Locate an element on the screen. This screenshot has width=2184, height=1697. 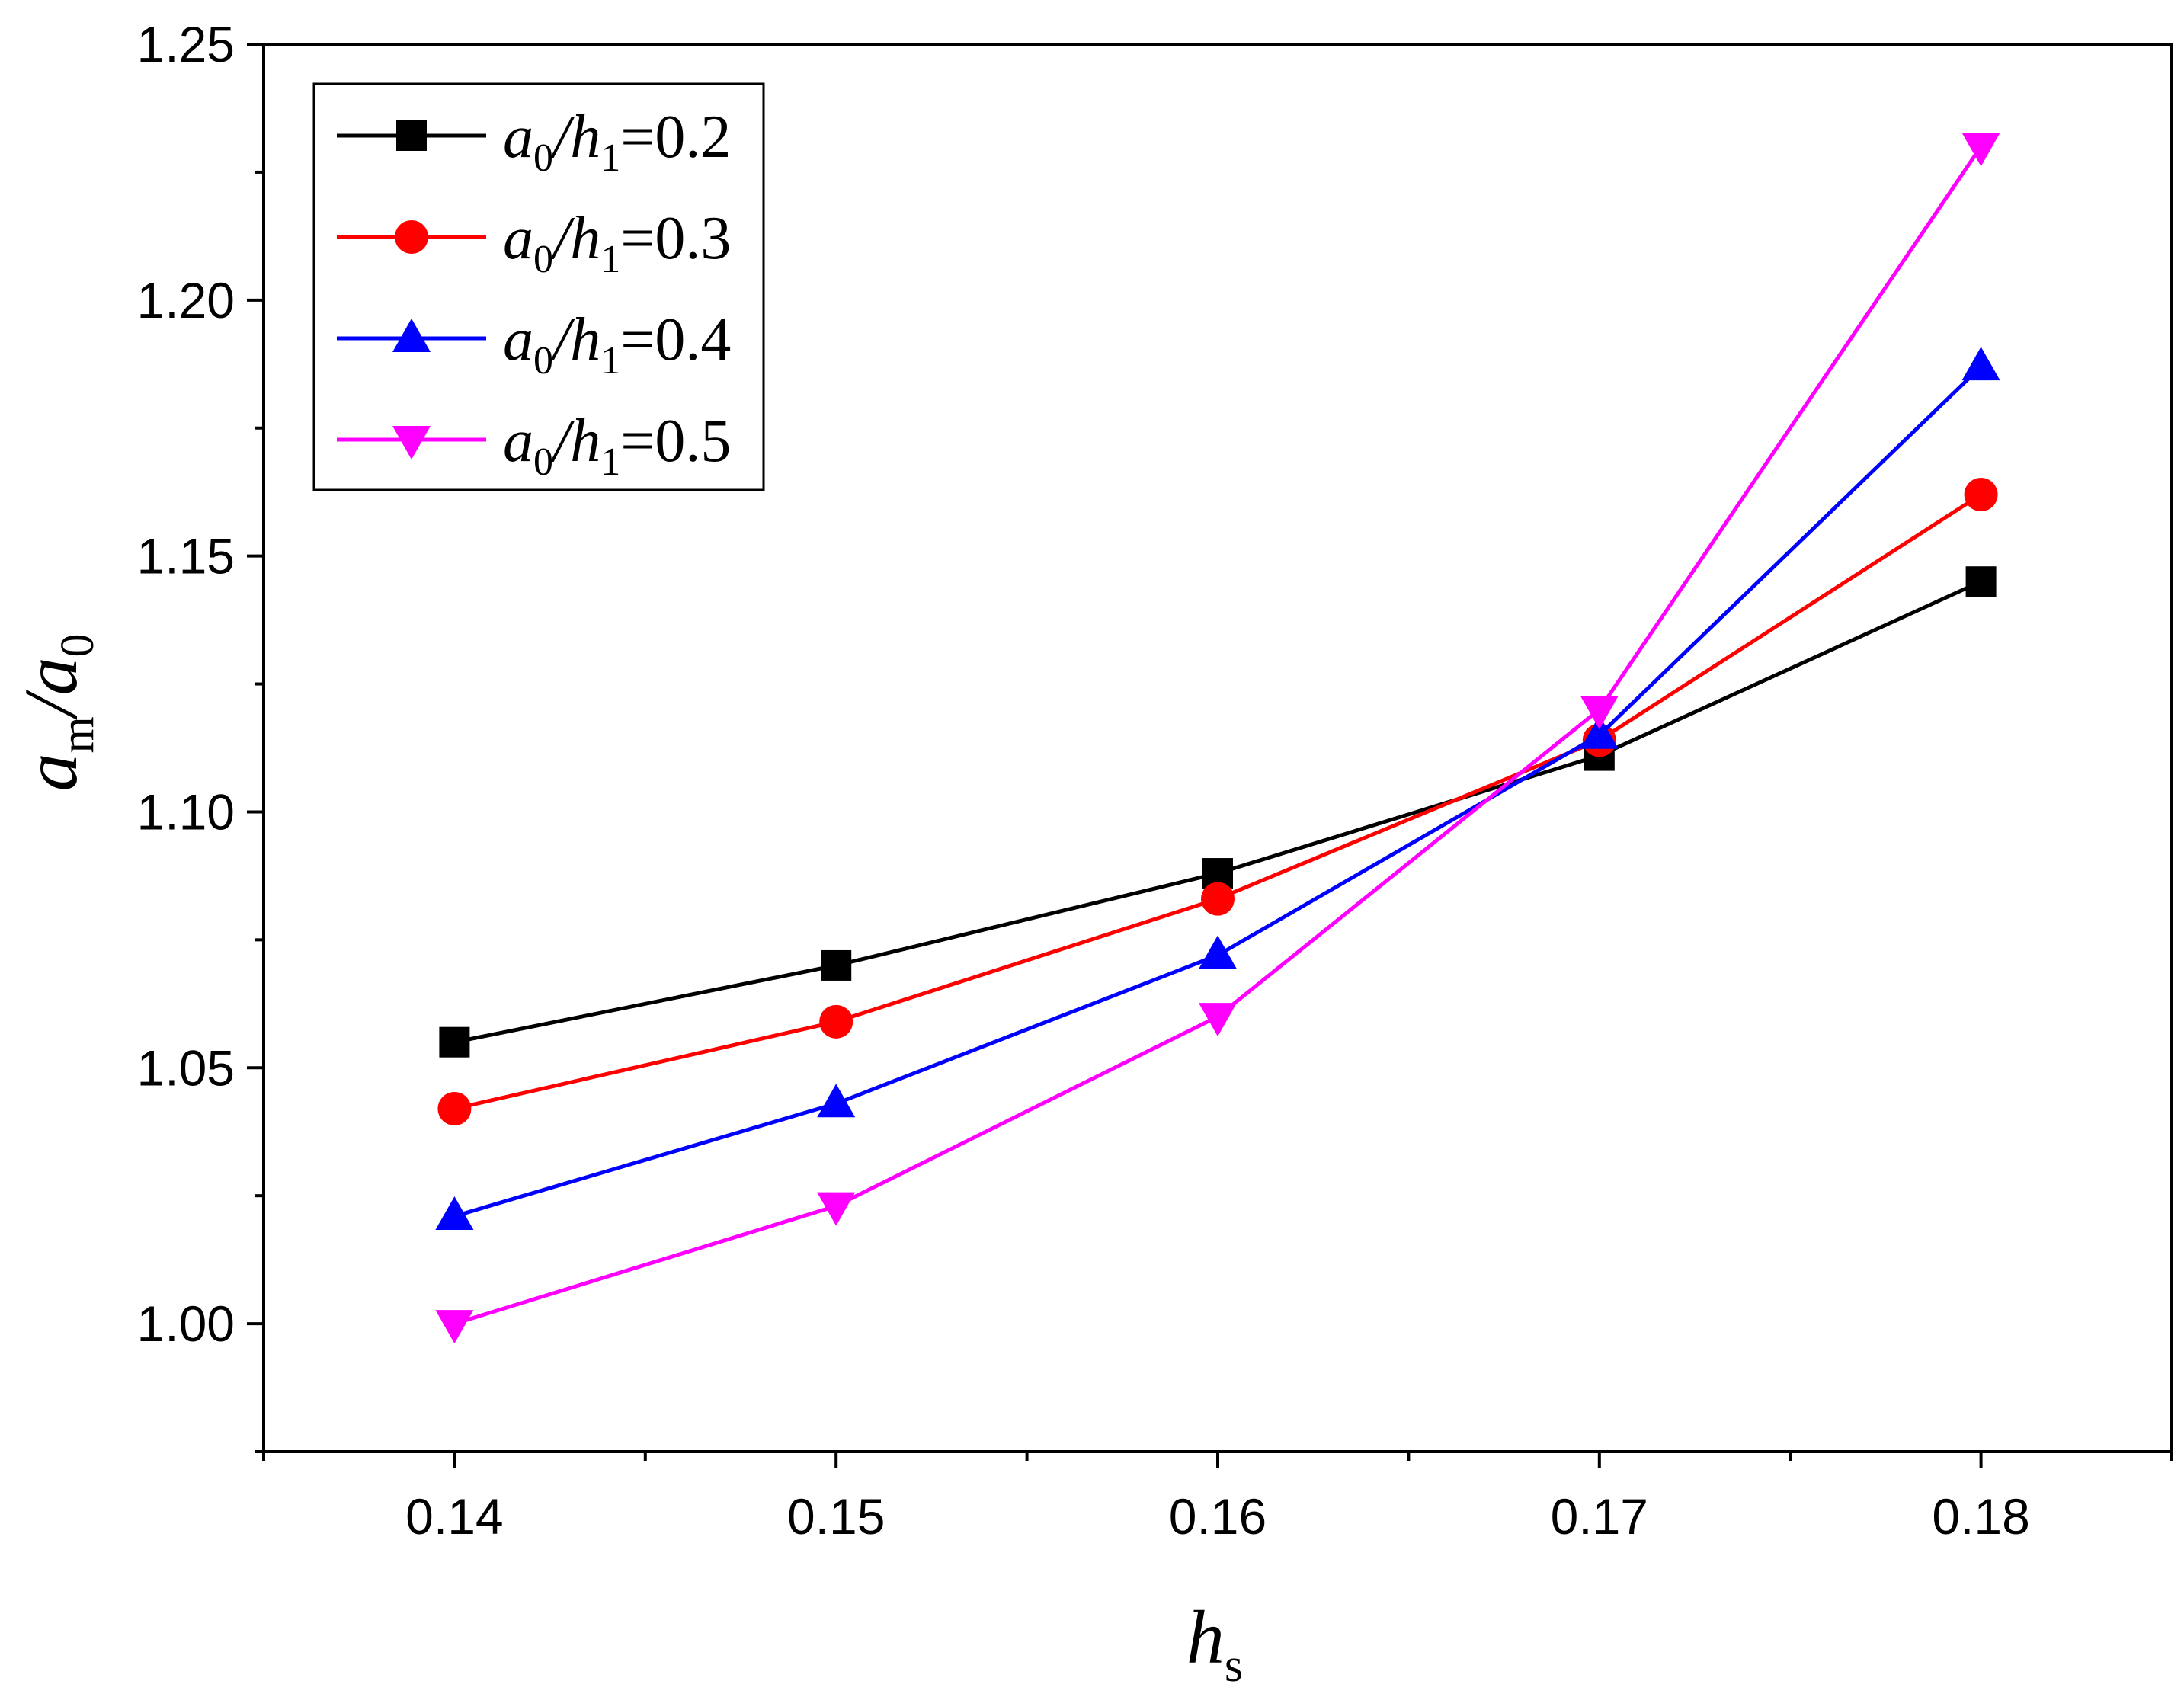
legend: a0/h1=0.2 a0/h1=0.3 a0/h1=0.4 a0/h1=0.5 is located at coordinates (538, 287).